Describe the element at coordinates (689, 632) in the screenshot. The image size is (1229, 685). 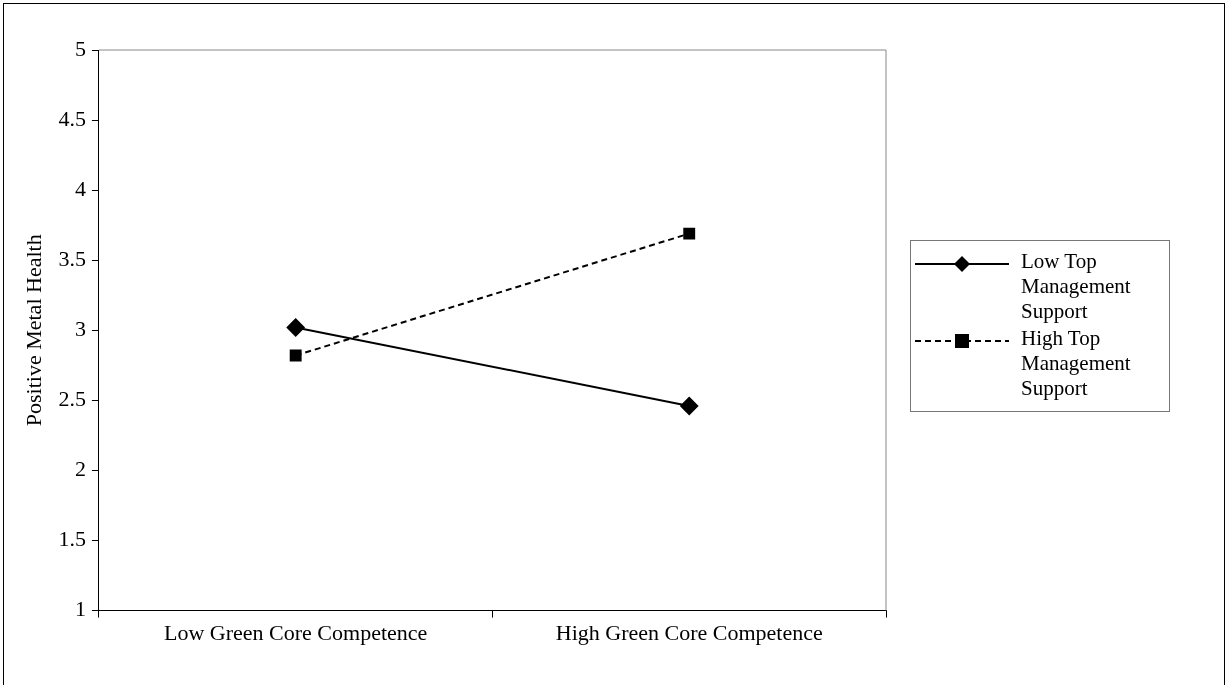
I see `x-tick-label: High Green Core Competence` at that location.